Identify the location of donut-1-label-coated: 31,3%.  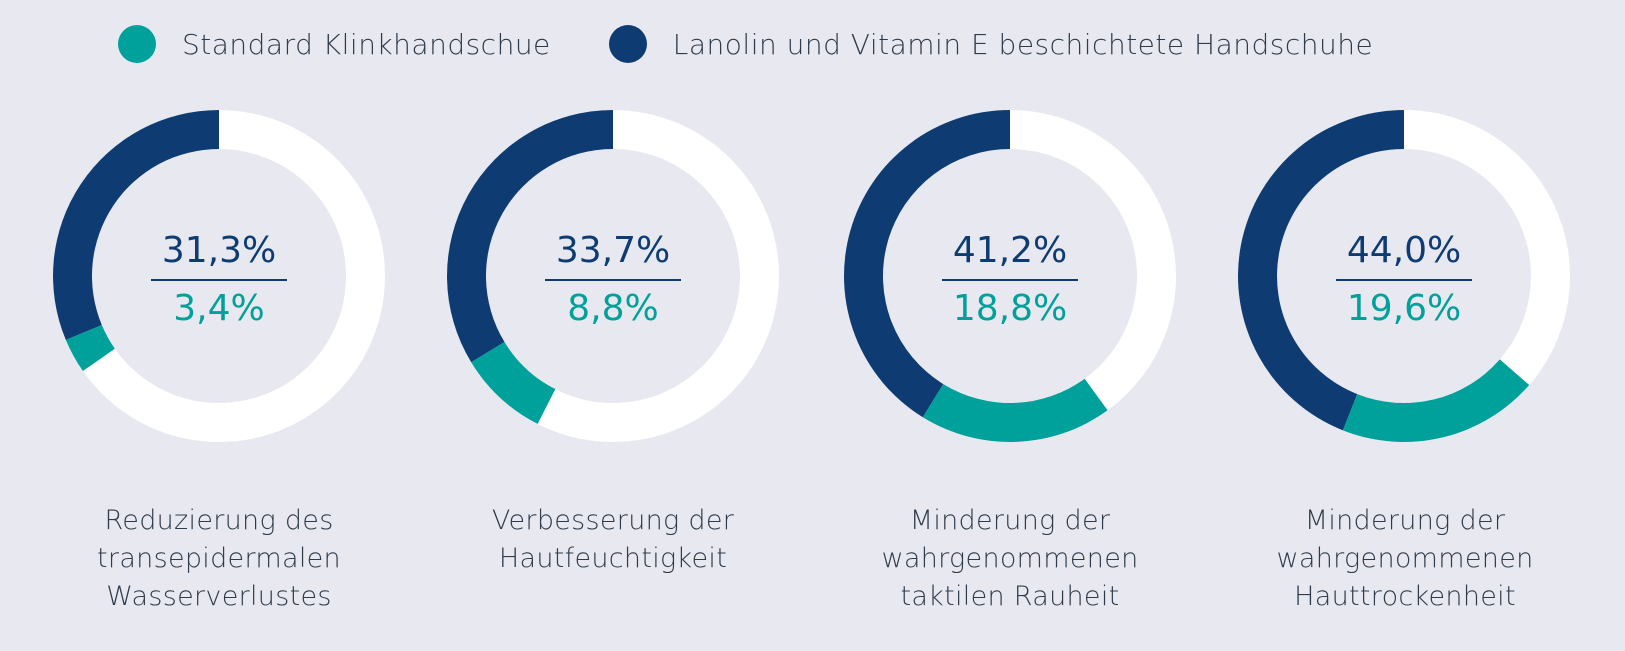
(219, 250).